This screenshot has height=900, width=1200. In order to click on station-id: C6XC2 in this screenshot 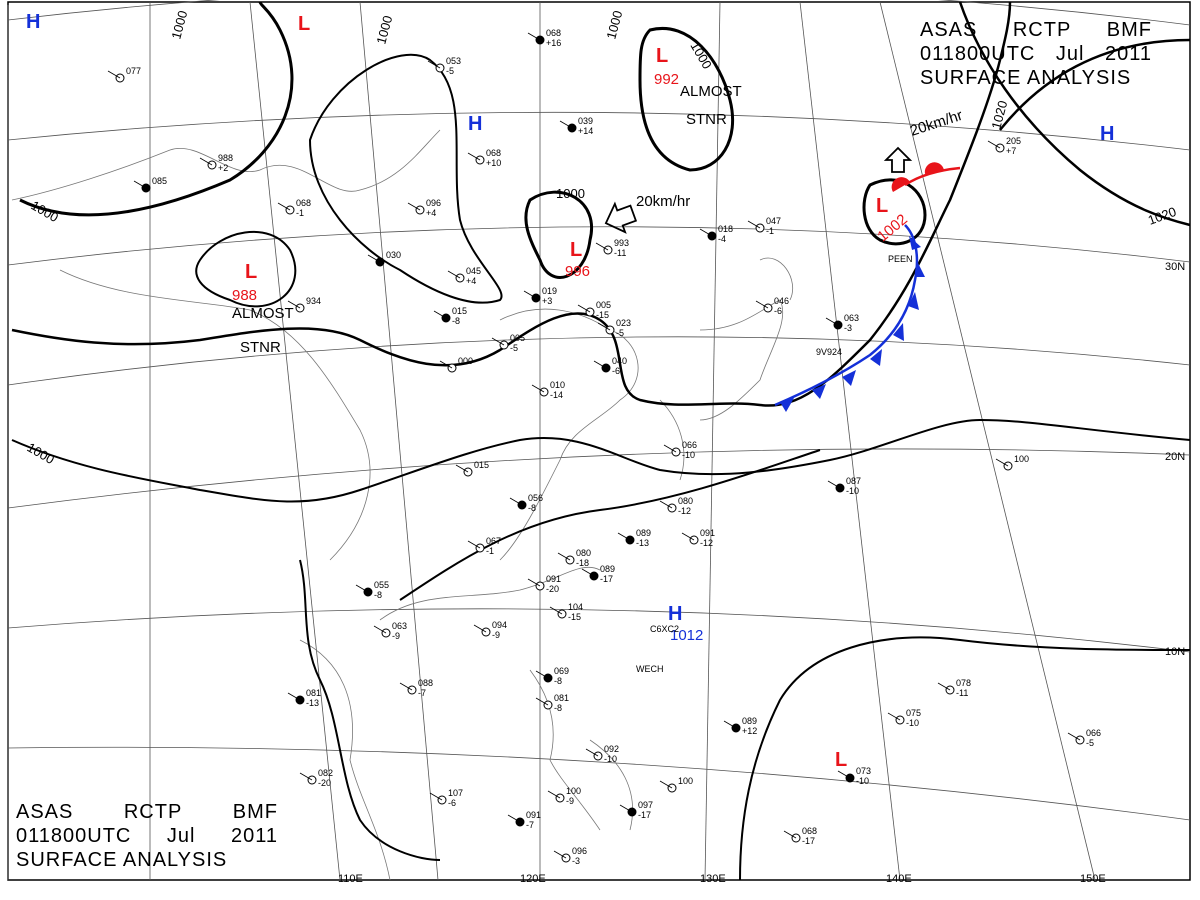, I will do `click(664, 629)`.